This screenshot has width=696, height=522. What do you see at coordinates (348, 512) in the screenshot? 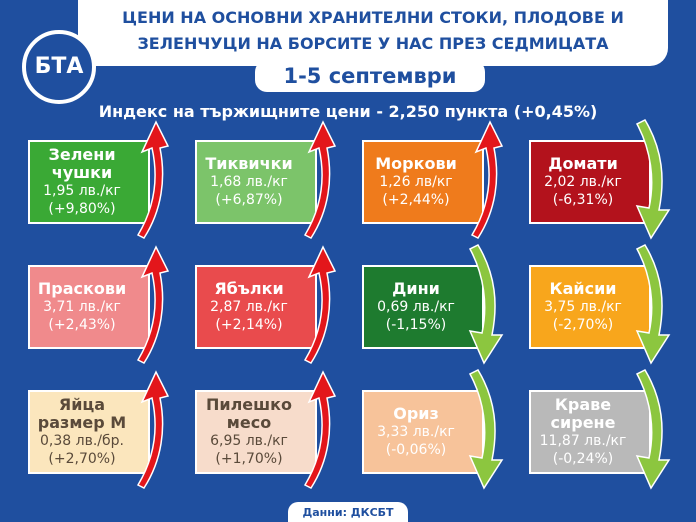
I see `source: Данни: ДКСБТ` at bounding box center [348, 512].